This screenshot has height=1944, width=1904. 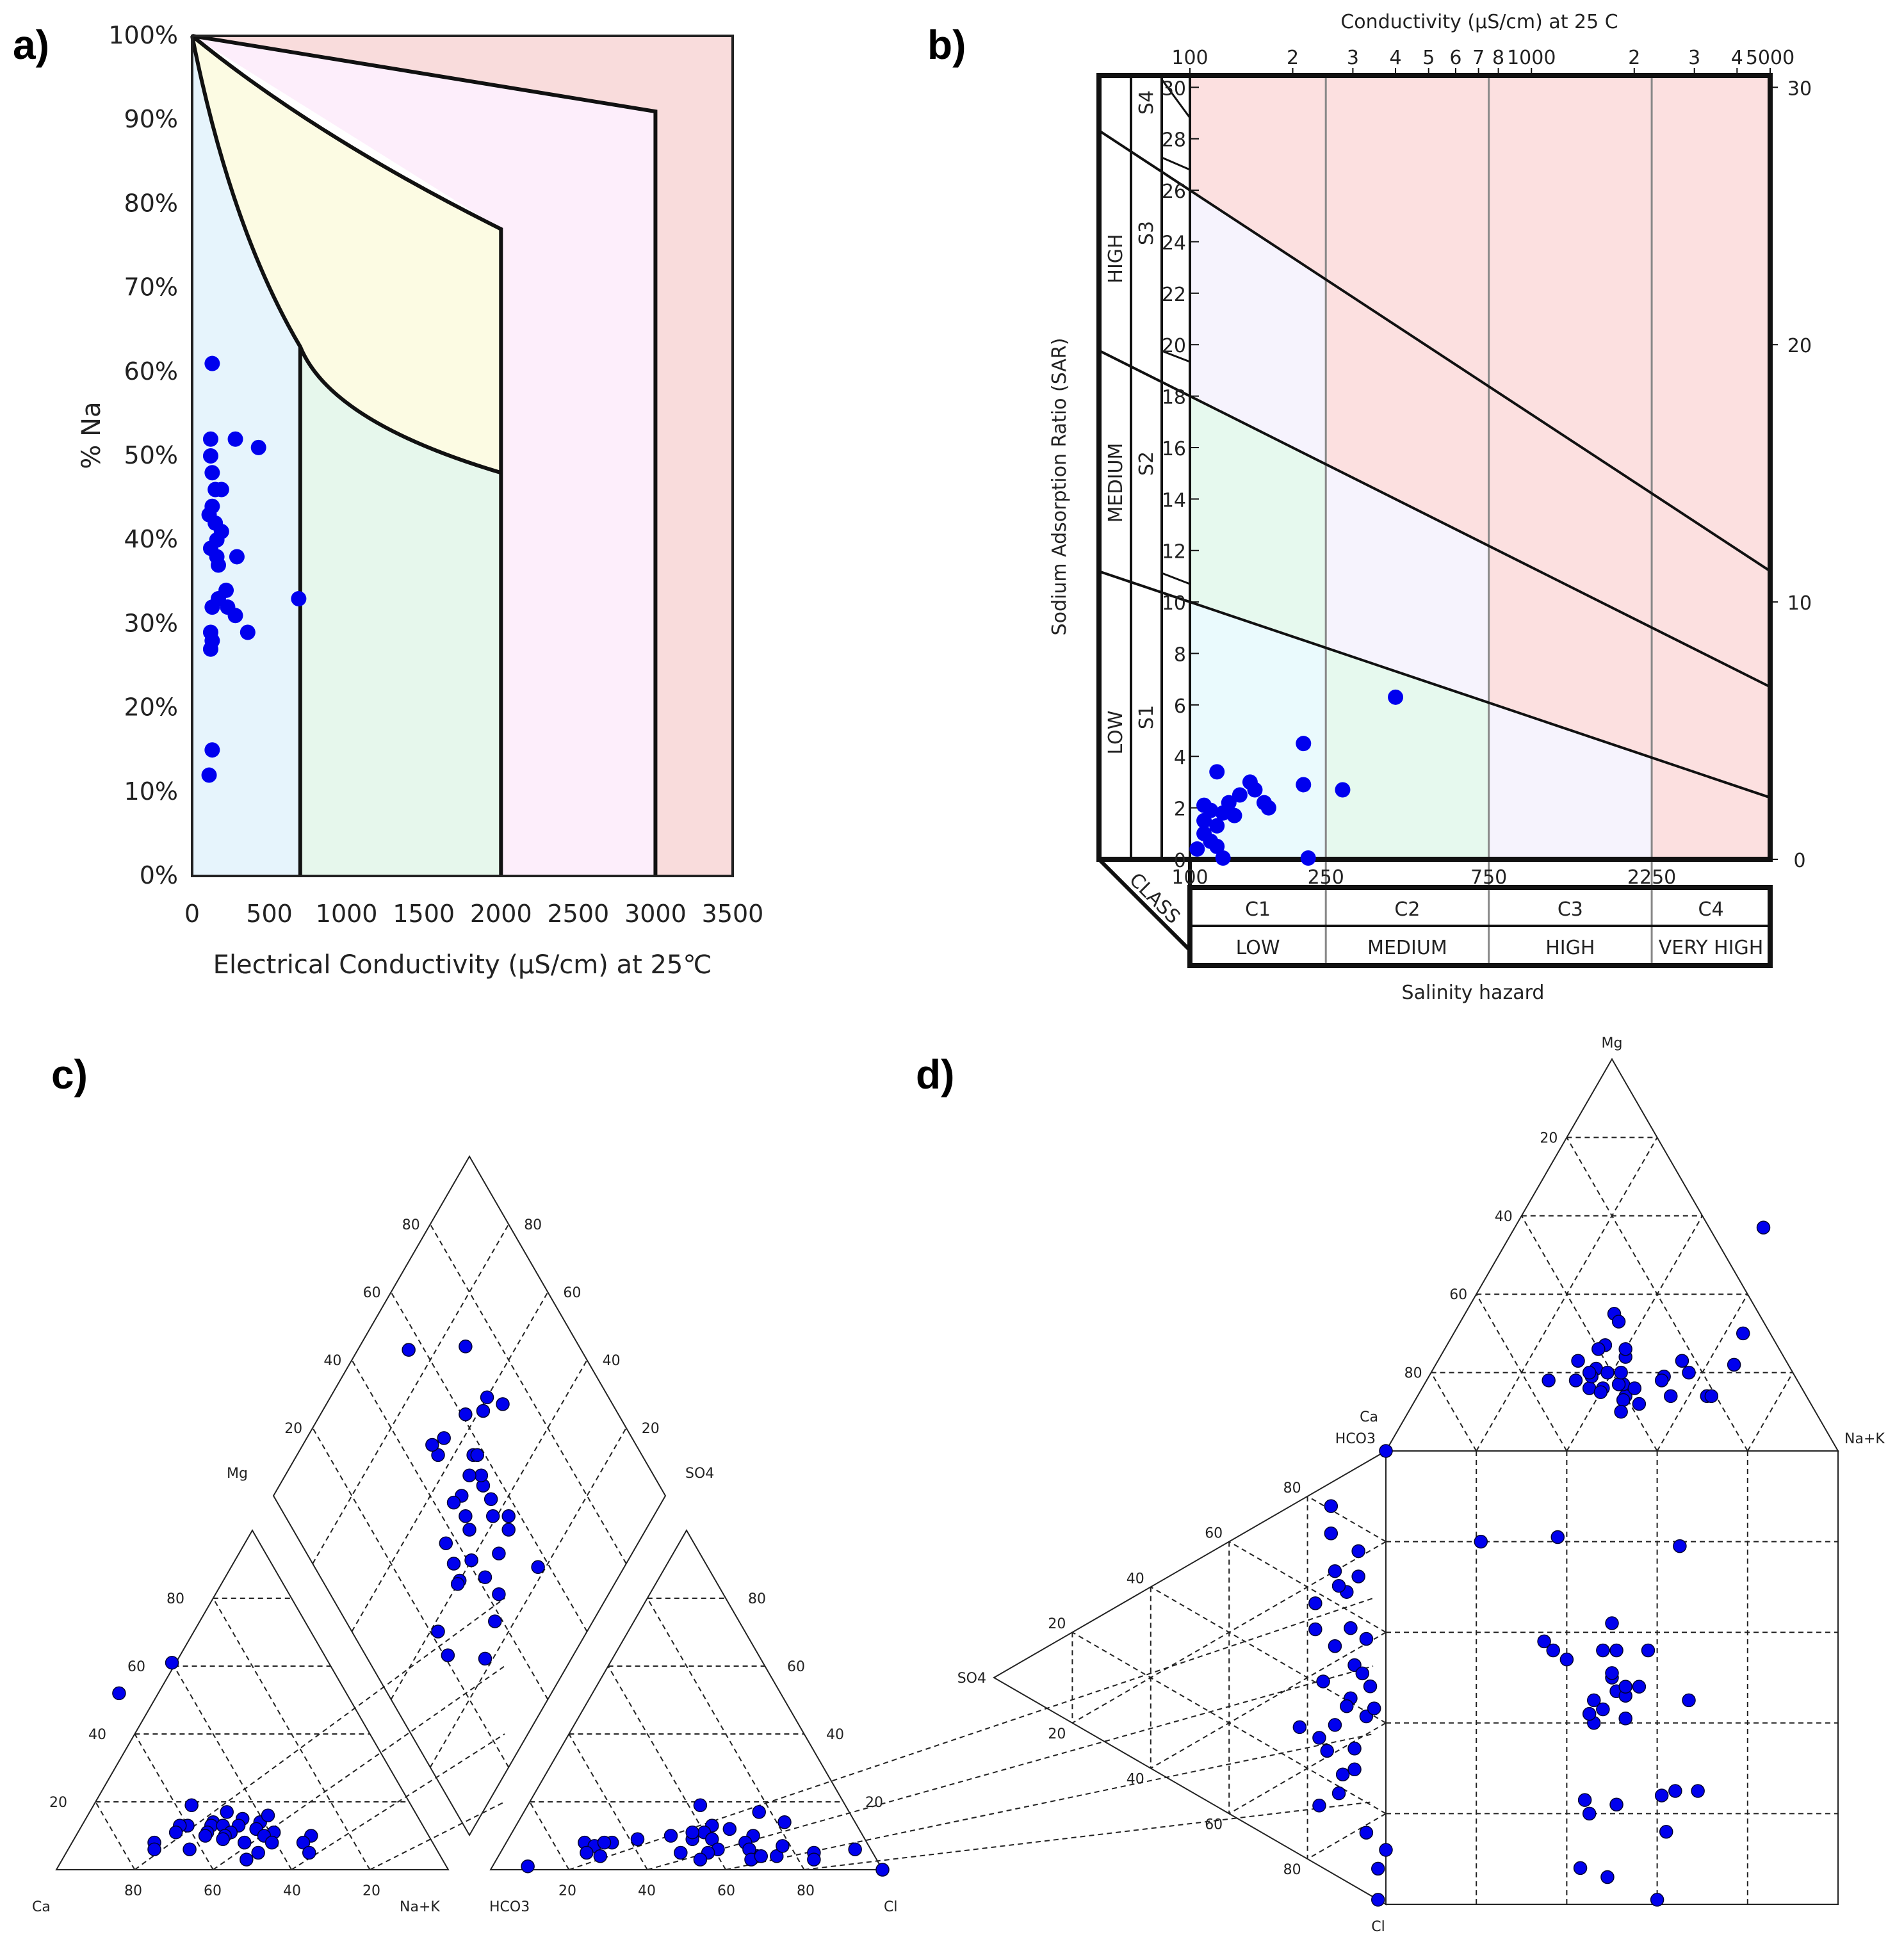 What do you see at coordinates (947, 45) in the screenshot?
I see `panel-label-b: b)` at bounding box center [947, 45].